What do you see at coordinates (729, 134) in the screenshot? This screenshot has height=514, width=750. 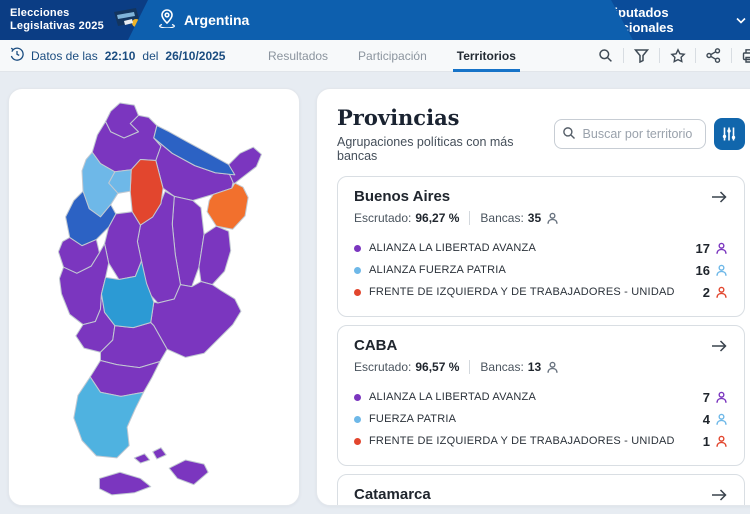 I see `filter-settings-button` at bounding box center [729, 134].